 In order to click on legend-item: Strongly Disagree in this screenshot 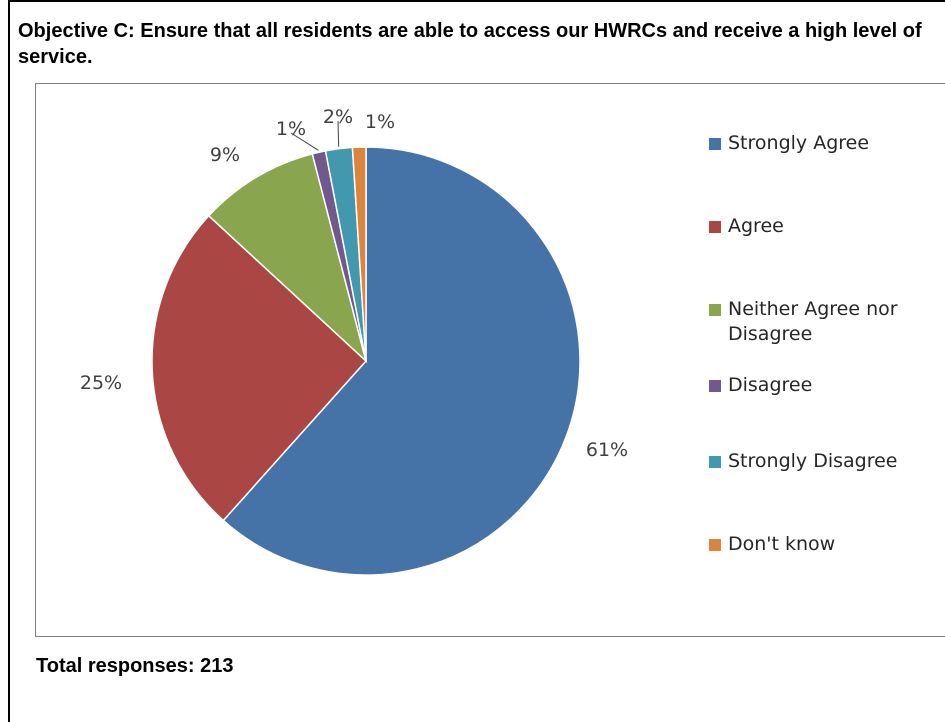, I will do `click(823, 461)`.